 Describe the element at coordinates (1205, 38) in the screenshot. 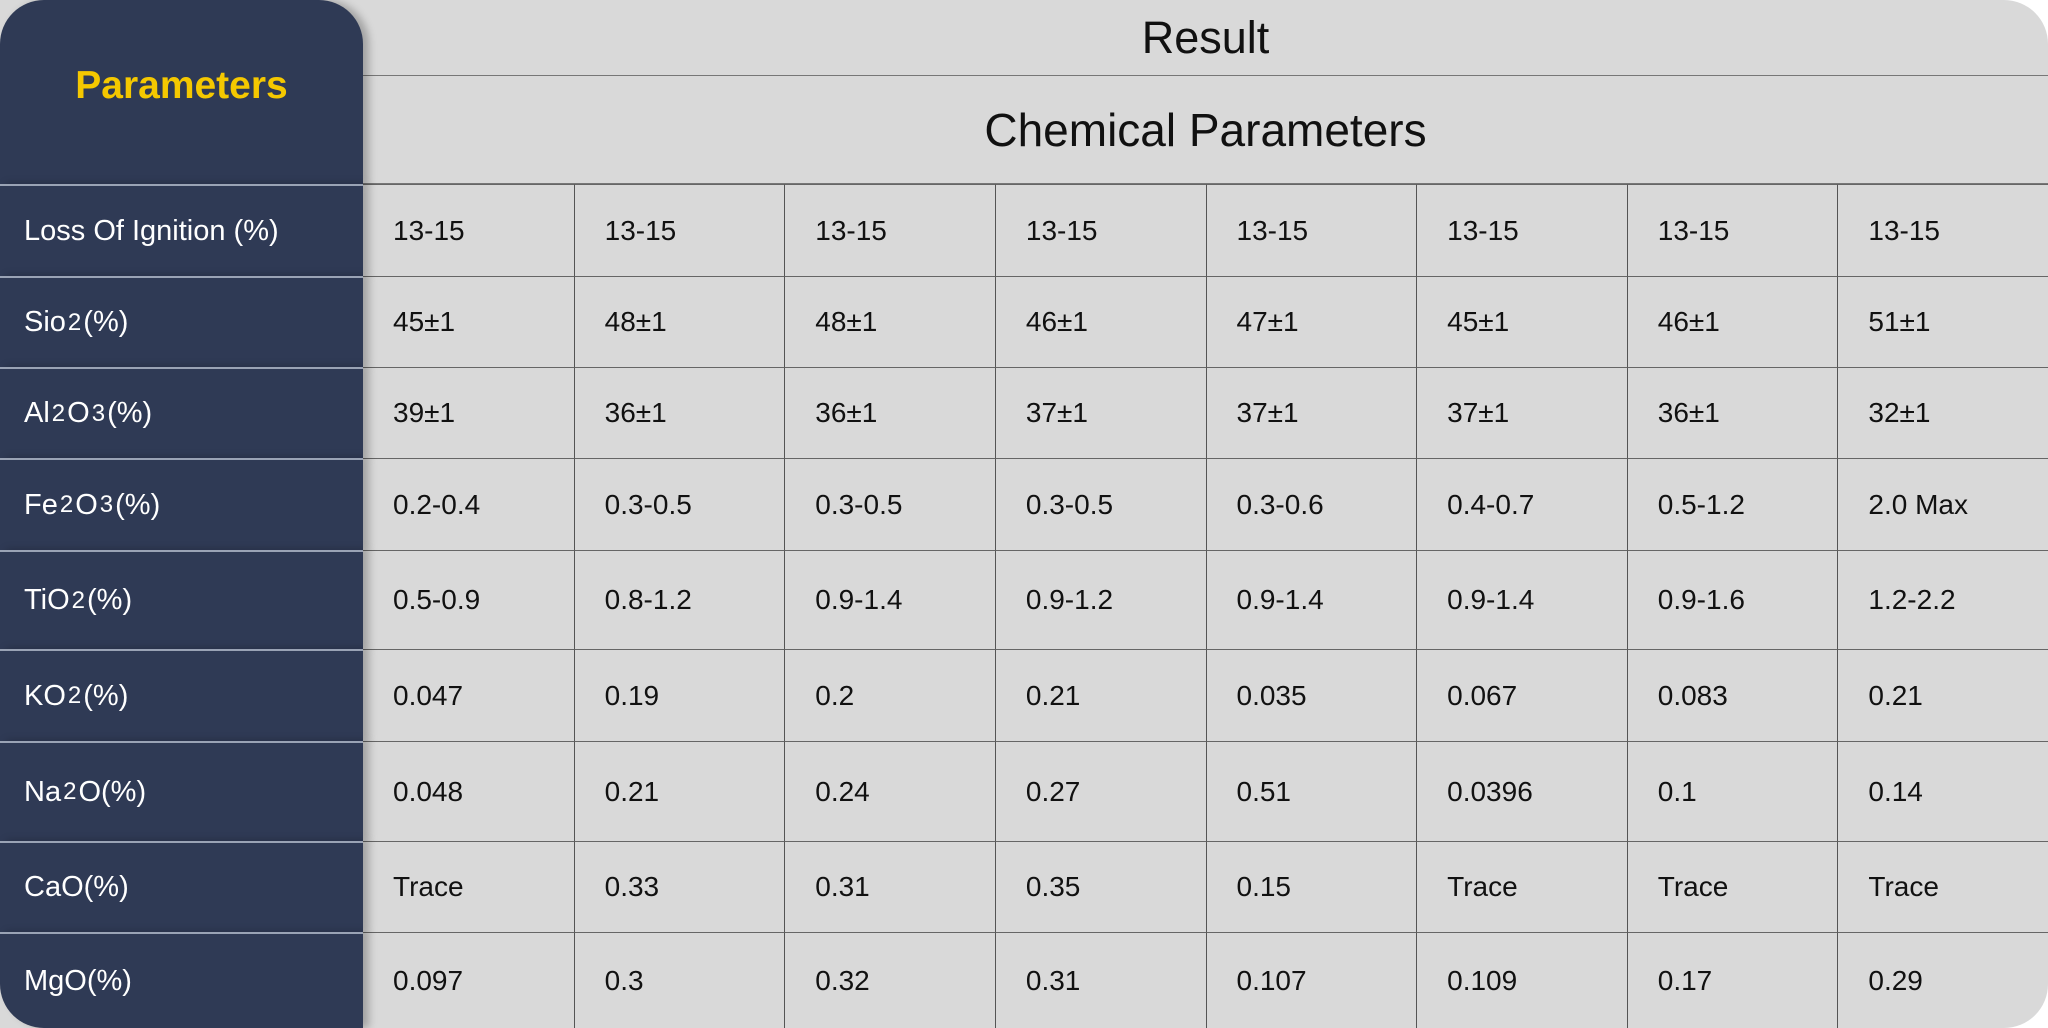

I see `result-header: Result` at that location.